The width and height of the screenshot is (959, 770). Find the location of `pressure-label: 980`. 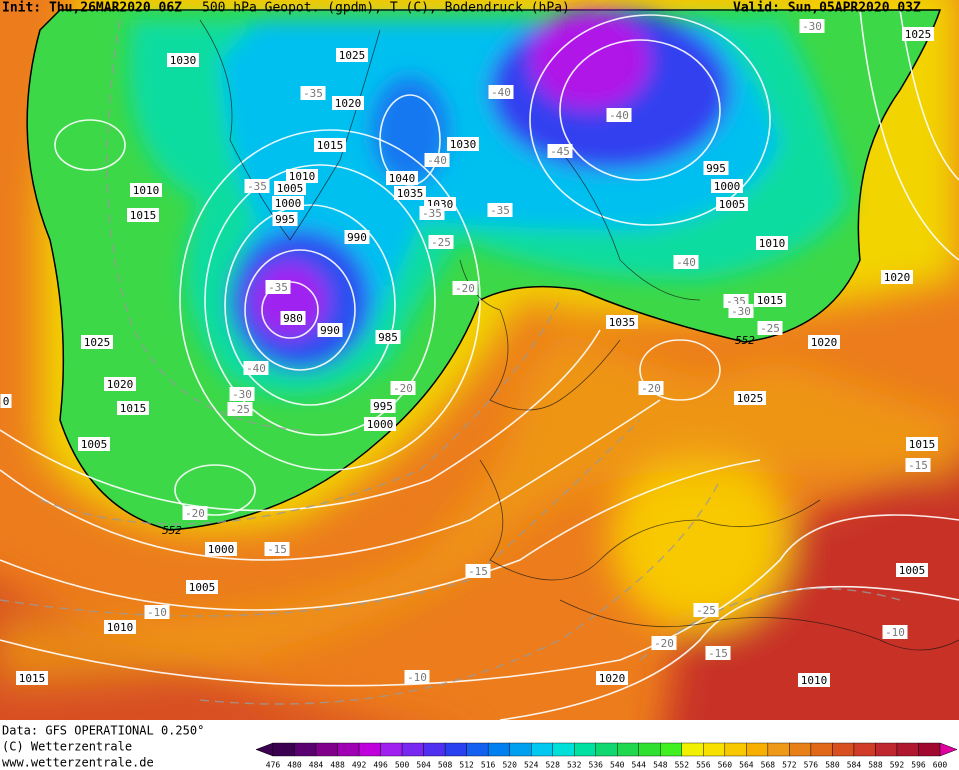

pressure-label: 980 is located at coordinates (293, 318).